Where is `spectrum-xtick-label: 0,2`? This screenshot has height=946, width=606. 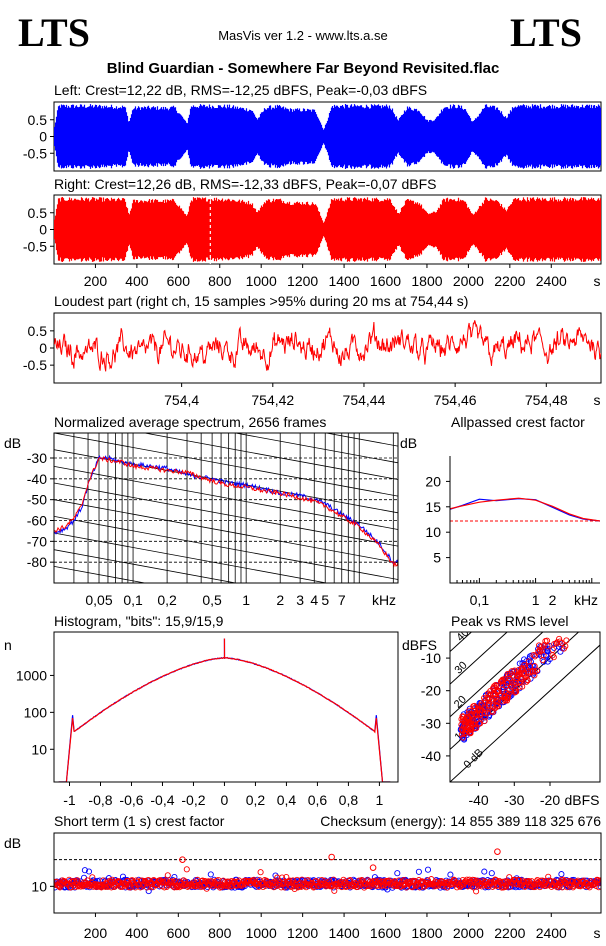
spectrum-xtick-label: 0,2 is located at coordinates (167, 600).